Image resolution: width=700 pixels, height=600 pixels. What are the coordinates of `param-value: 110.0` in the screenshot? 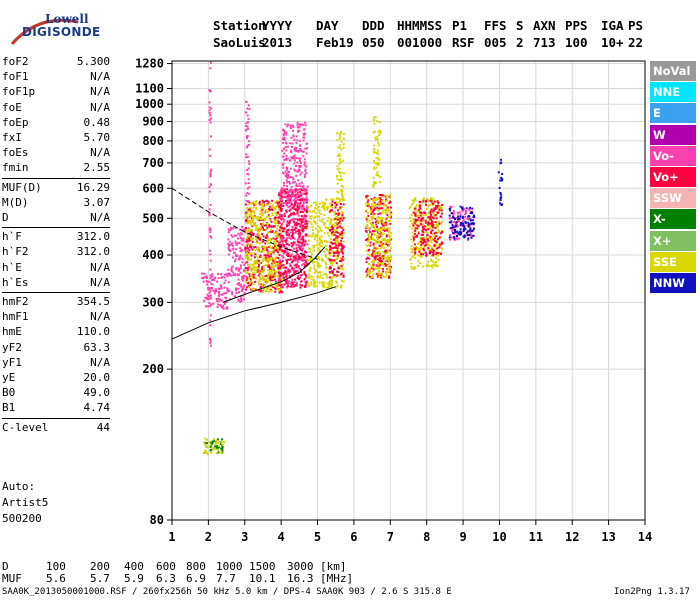 It's located at (93, 332).